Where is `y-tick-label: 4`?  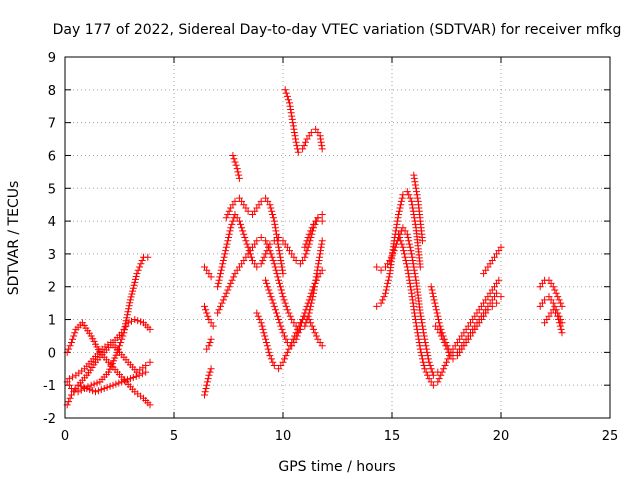
y-tick-label: 4 is located at coordinates (52, 222).